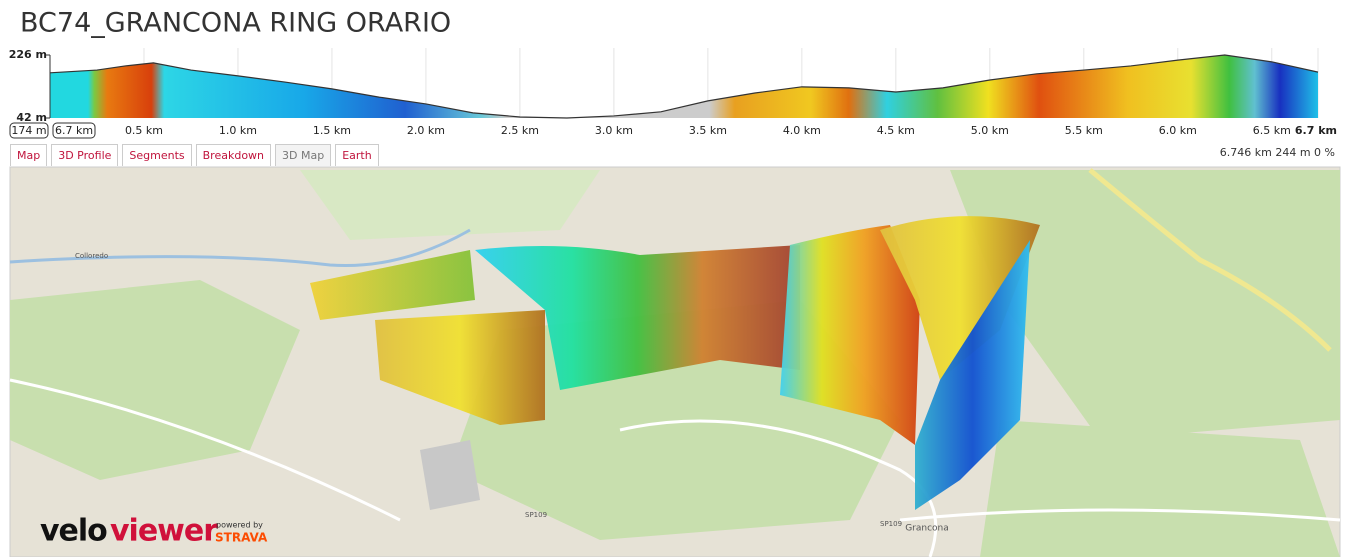  I want to click on y-tick-label: 226 m, so click(28, 54).